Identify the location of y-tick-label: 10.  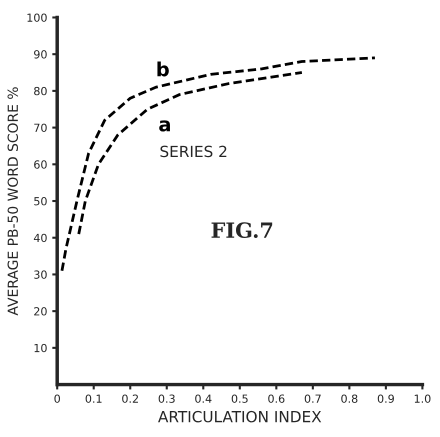
(40, 348).